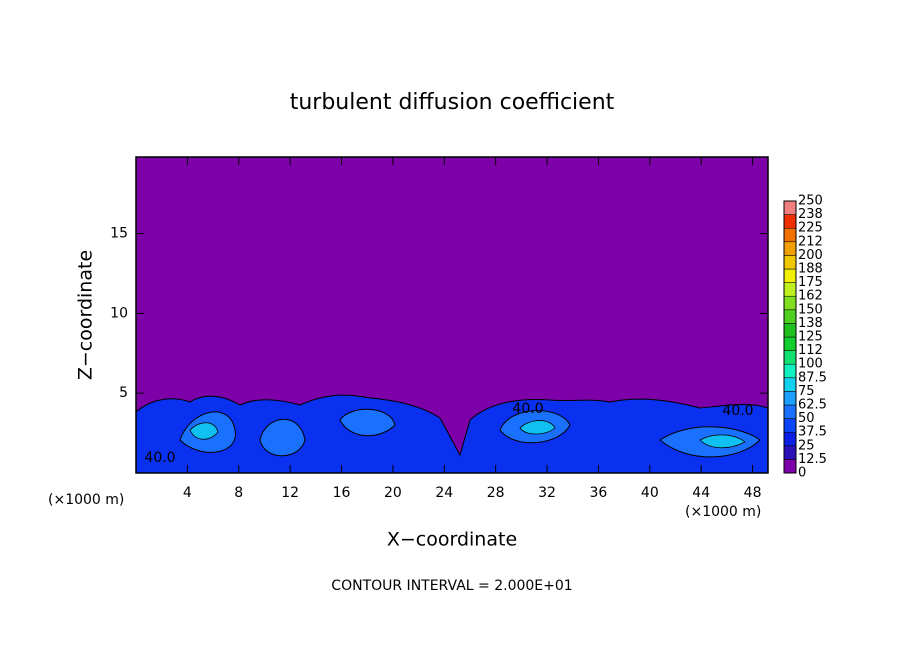  What do you see at coordinates (810, 241) in the screenshot?
I see `colorbar-label: 212` at bounding box center [810, 241].